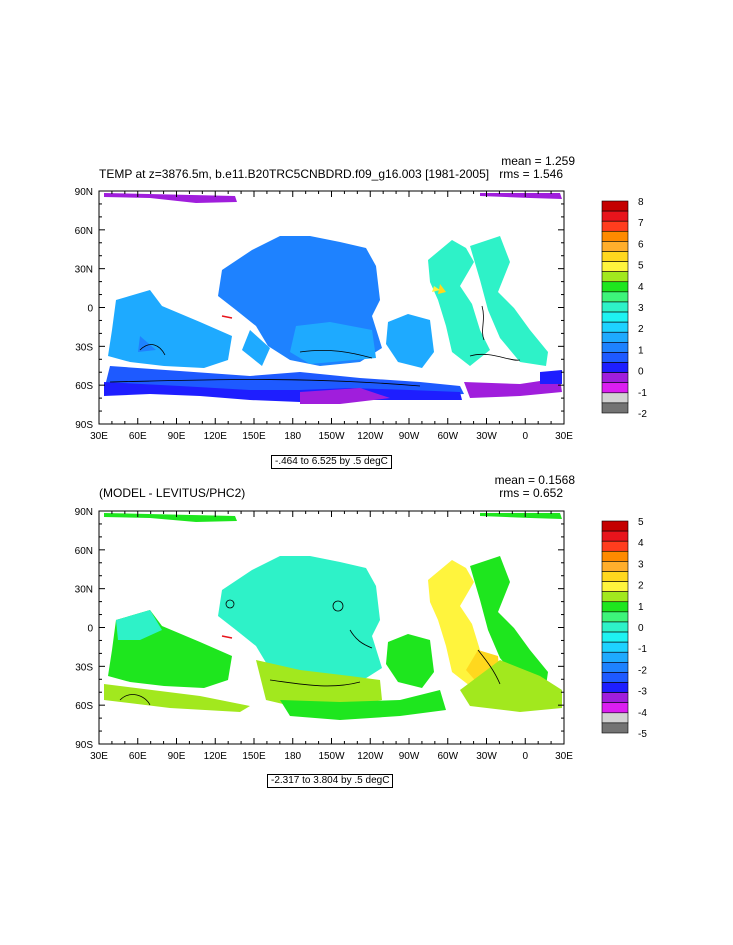  What do you see at coordinates (330, 781) in the screenshot?
I see `panel2-range-label: -2.317 to 3.804 by .5 degC` at bounding box center [330, 781].